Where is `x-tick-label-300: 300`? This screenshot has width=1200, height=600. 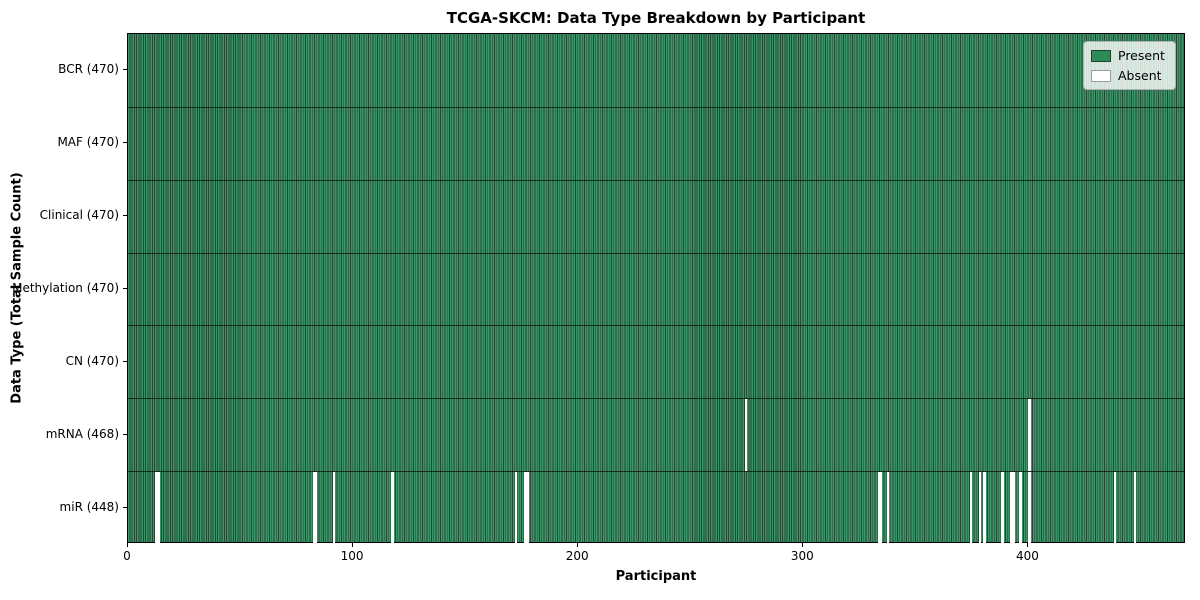 x-tick-label-300: 300 is located at coordinates (802, 556).